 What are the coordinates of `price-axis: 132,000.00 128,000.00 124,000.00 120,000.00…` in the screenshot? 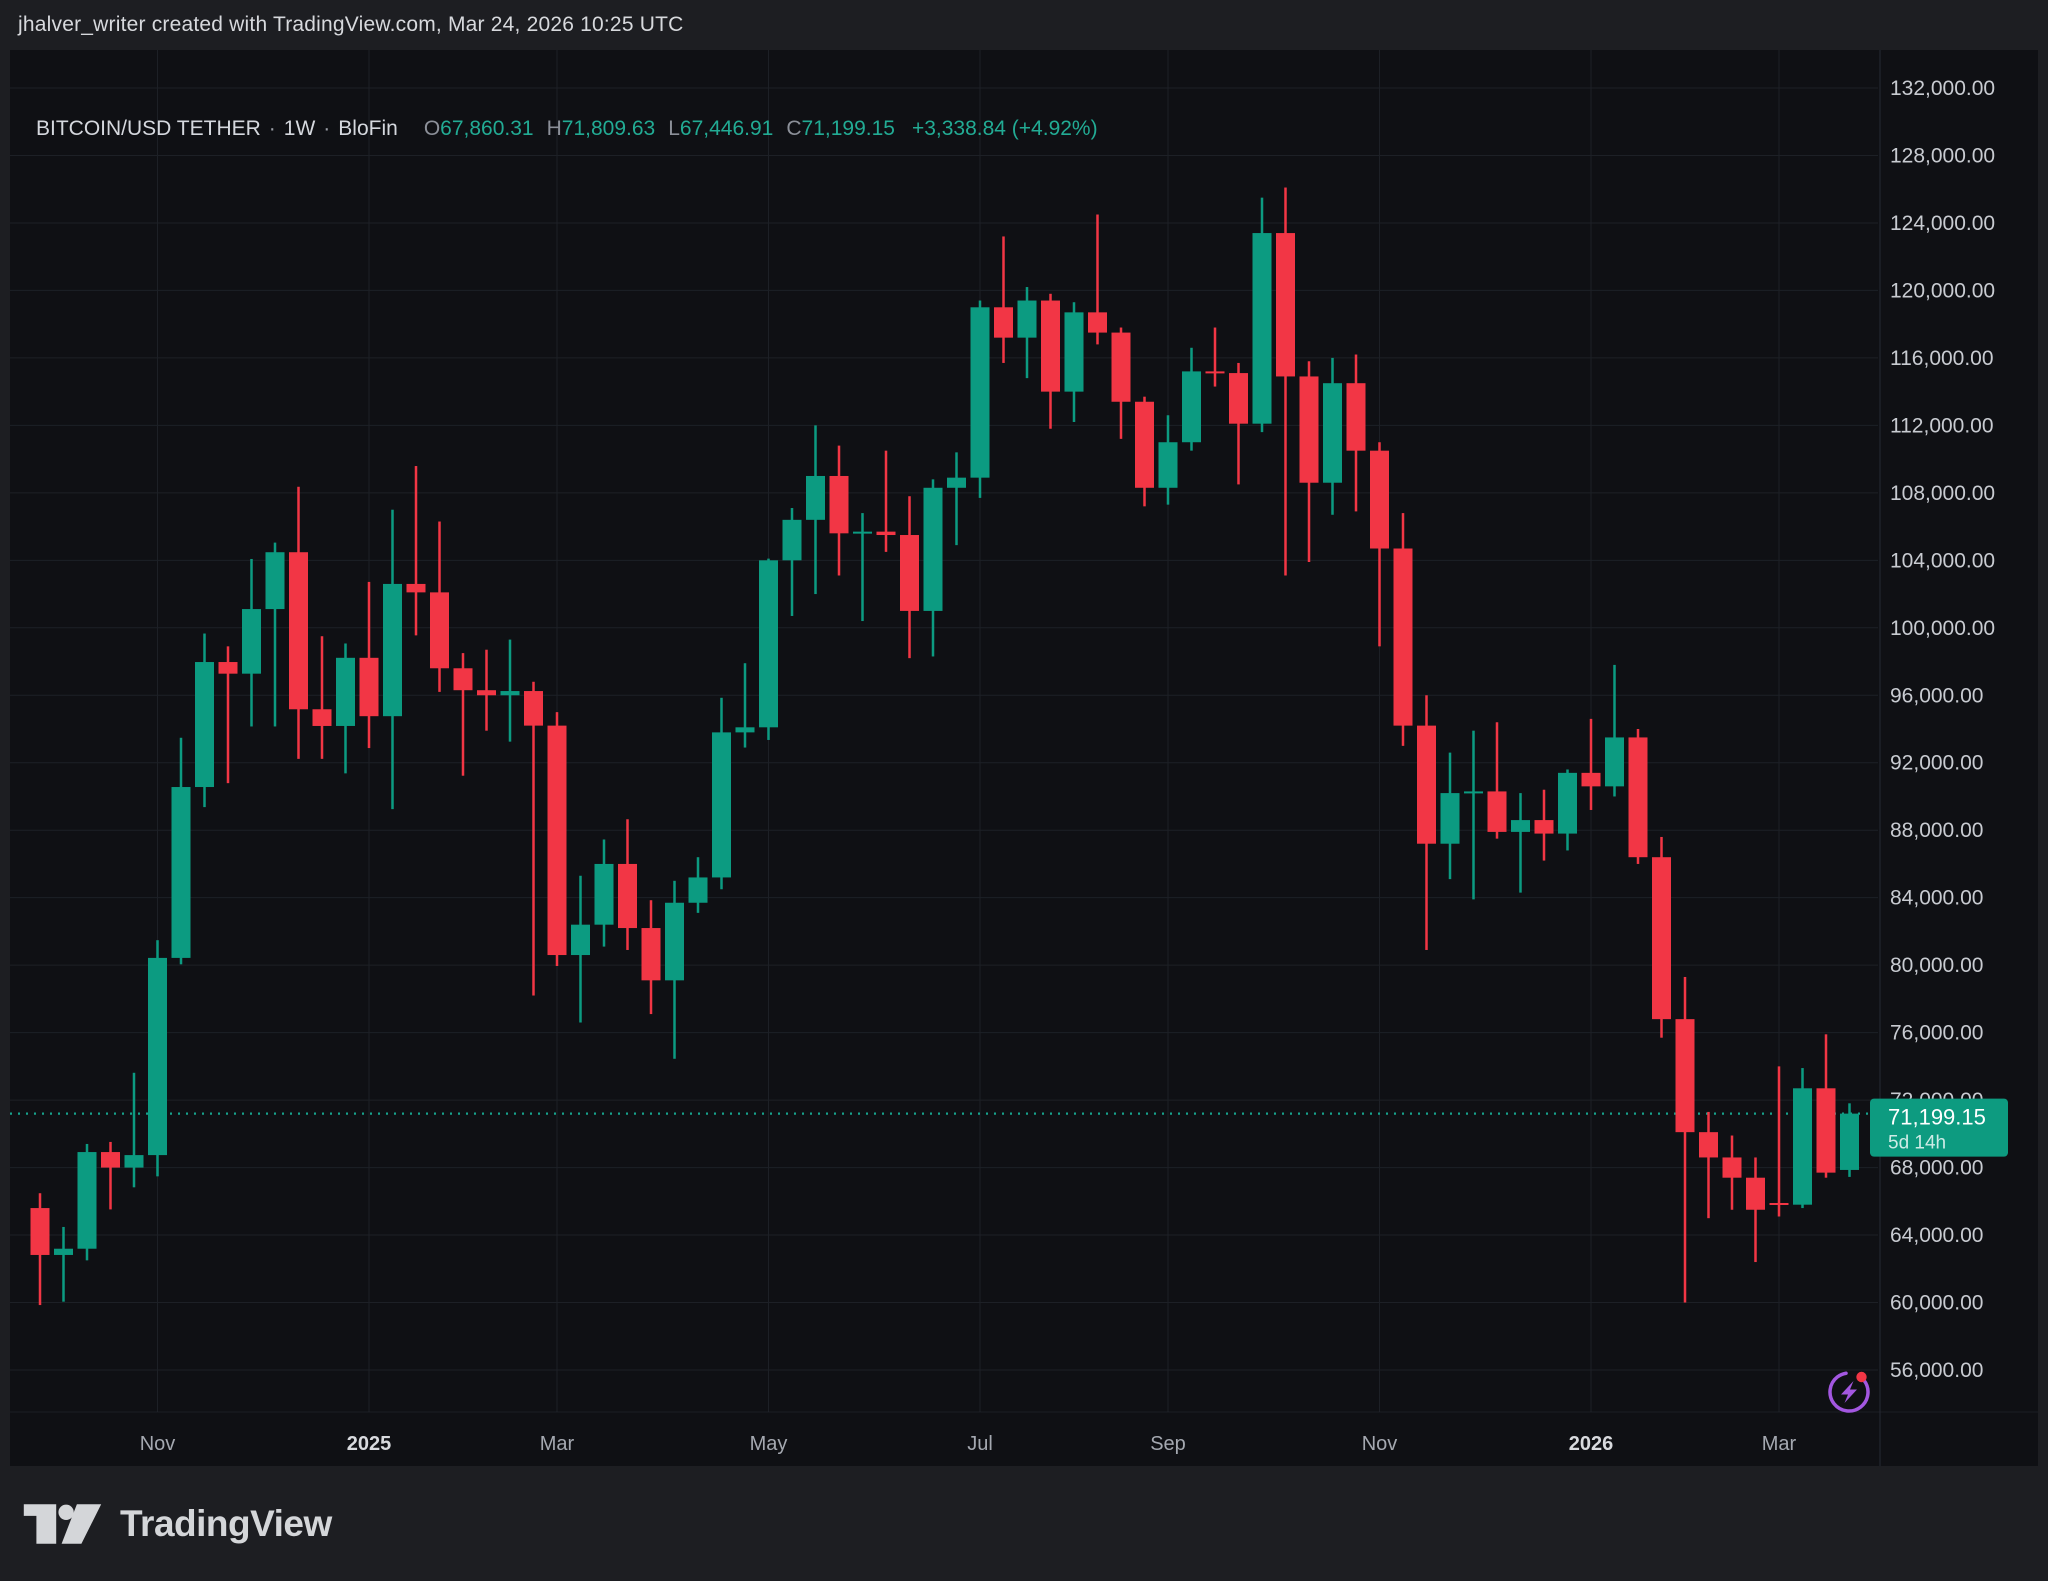 It's located at (1942, 729).